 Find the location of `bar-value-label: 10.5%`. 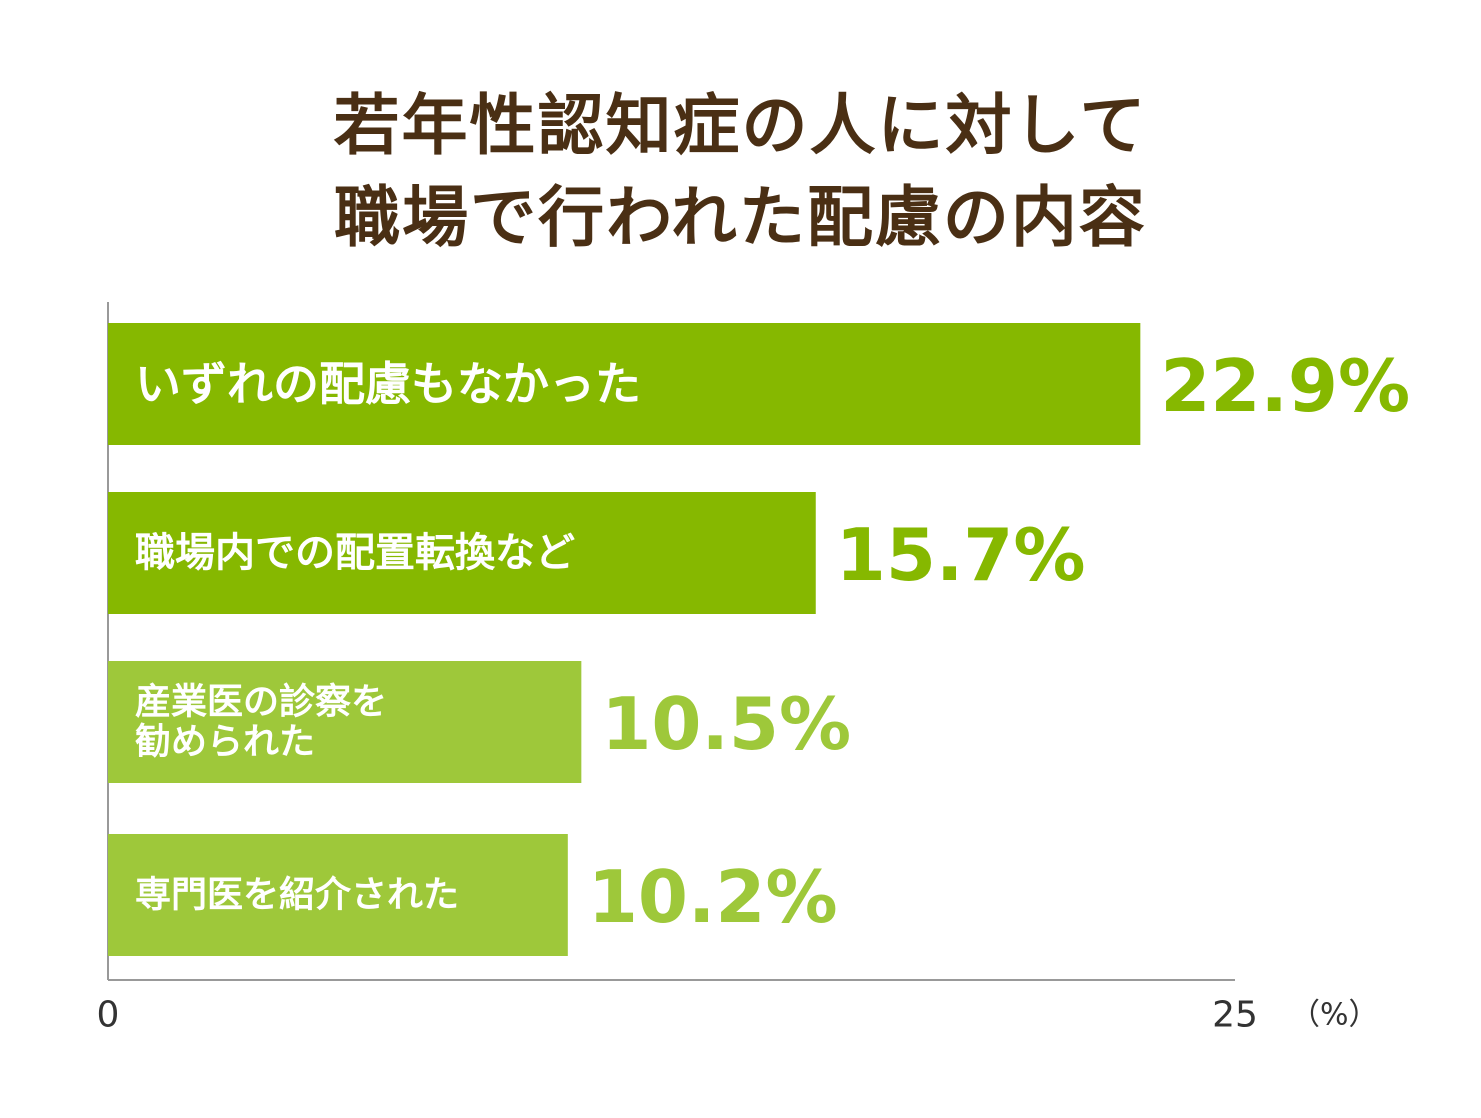

bar-value-label: 10.5% is located at coordinates (726, 724).